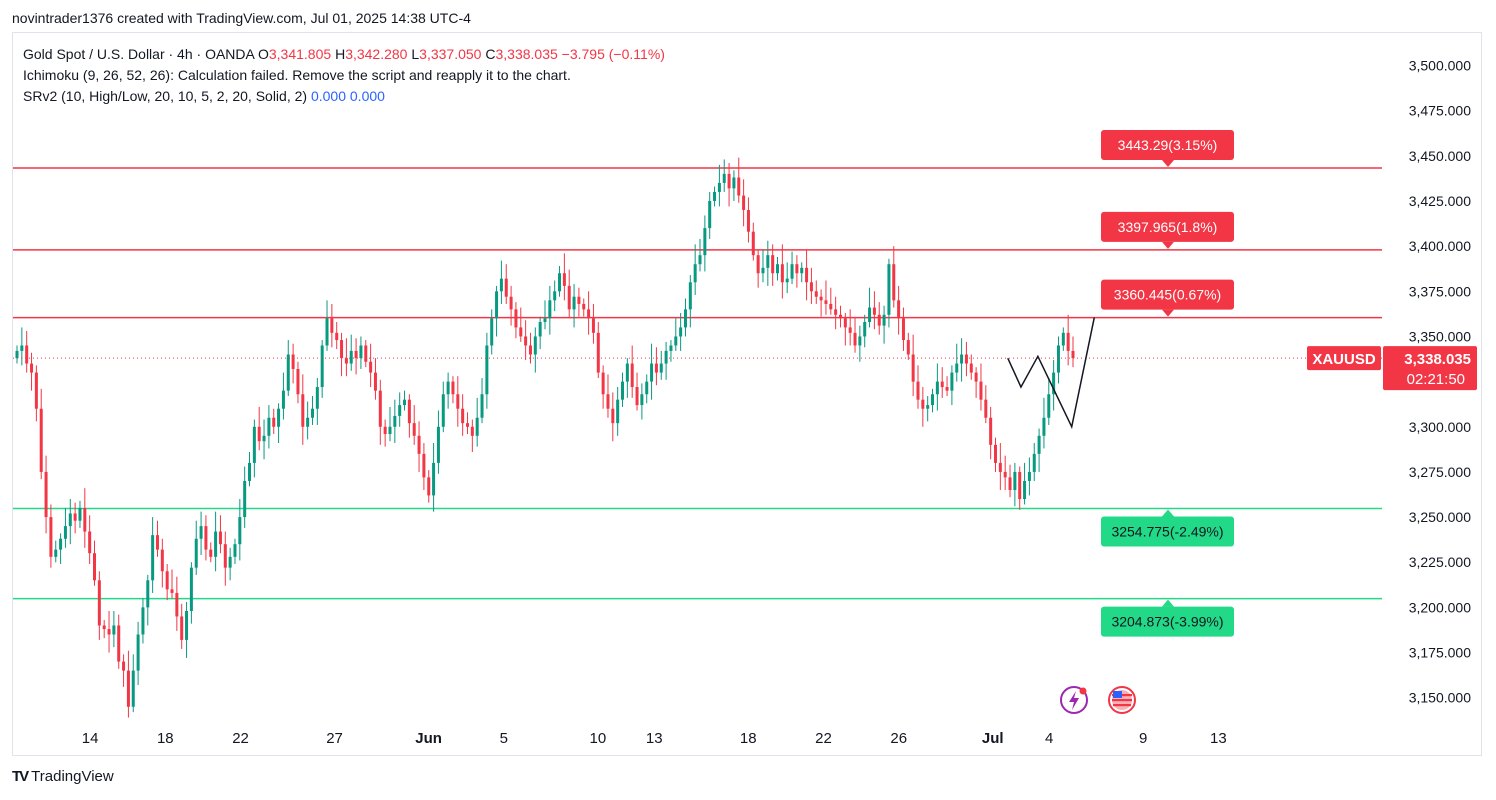 This screenshot has height=800, width=1496. I want to click on y-tick-label: 3,200.000, so click(1440, 607).